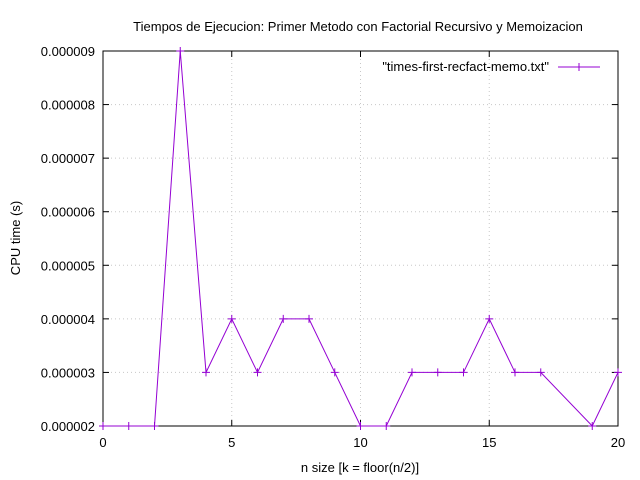  I want to click on x-tick-label: 5, so click(231, 442).